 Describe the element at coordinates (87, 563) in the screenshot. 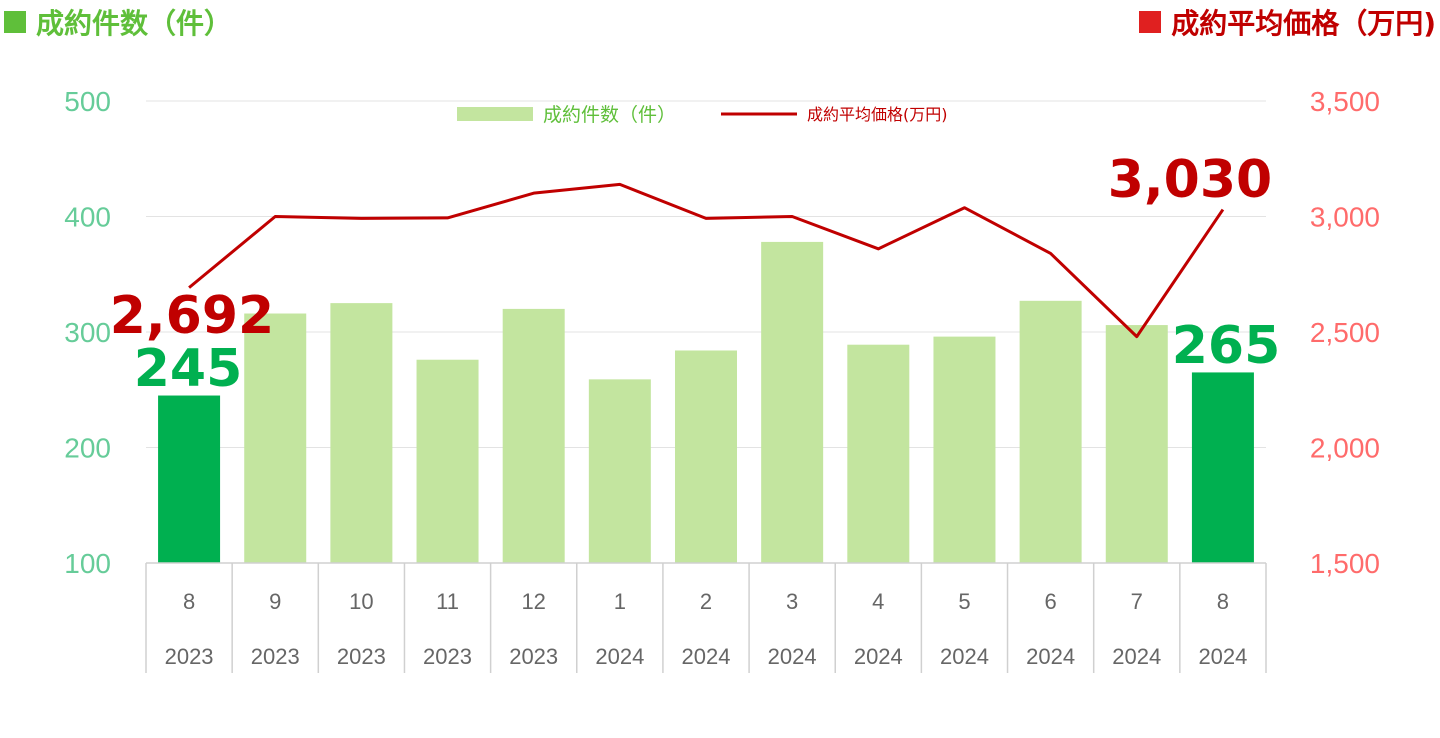

I see `left-axis-tick: 100` at that location.